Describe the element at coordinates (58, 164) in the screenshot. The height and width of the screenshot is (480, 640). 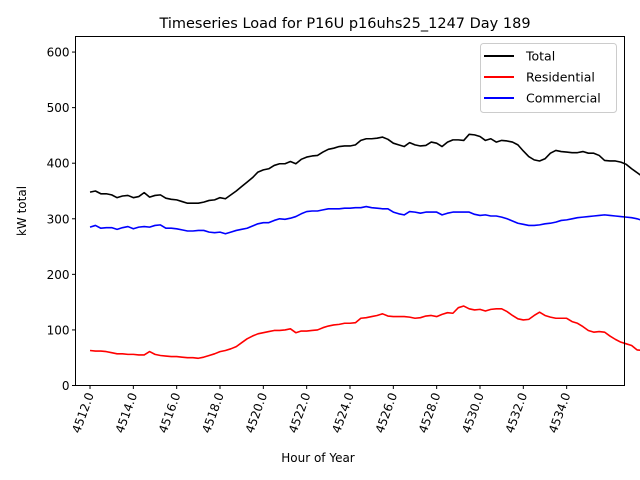
I see `y-tick-label: 400` at that location.